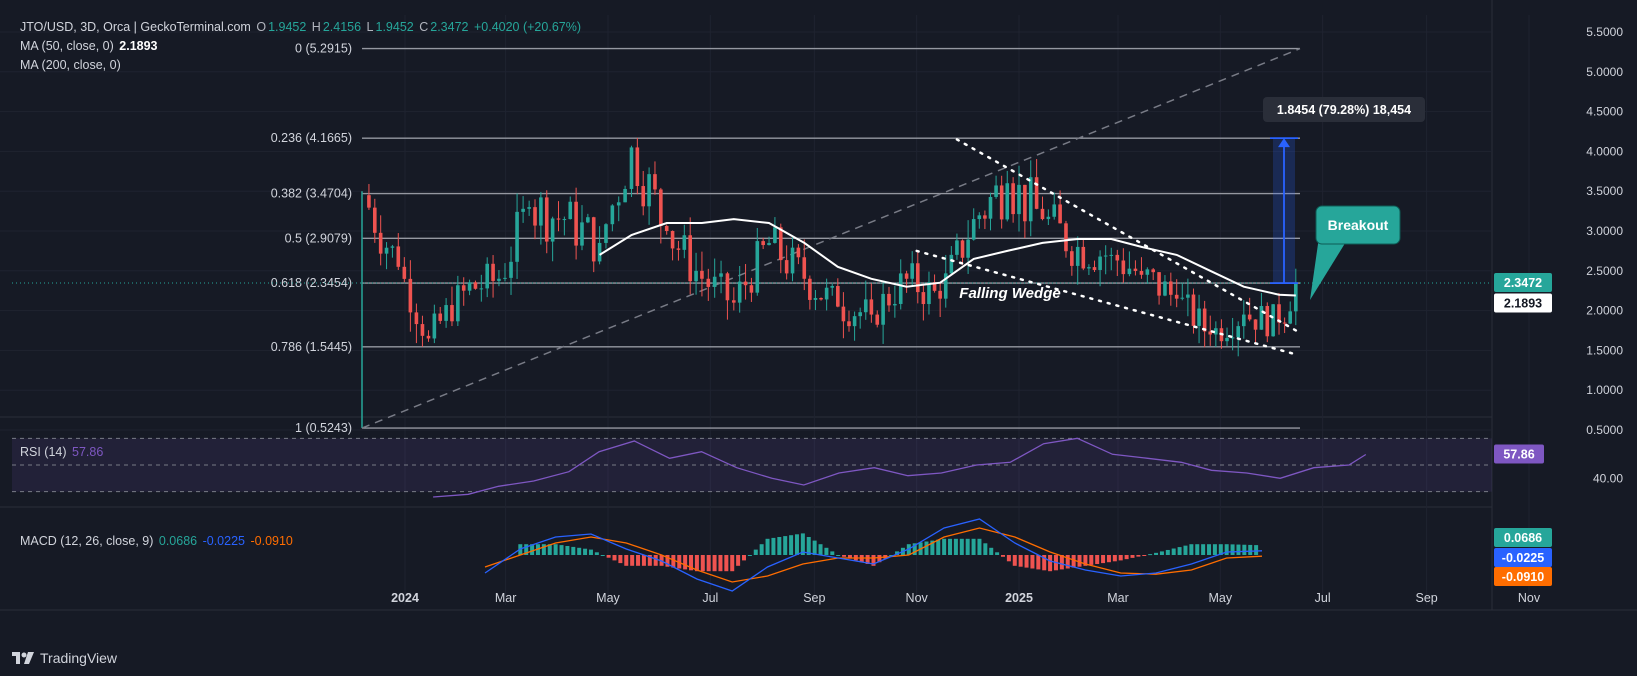 The width and height of the screenshot is (1637, 676). What do you see at coordinates (223, 541) in the screenshot?
I see `signal-value: -0.0225` at bounding box center [223, 541].